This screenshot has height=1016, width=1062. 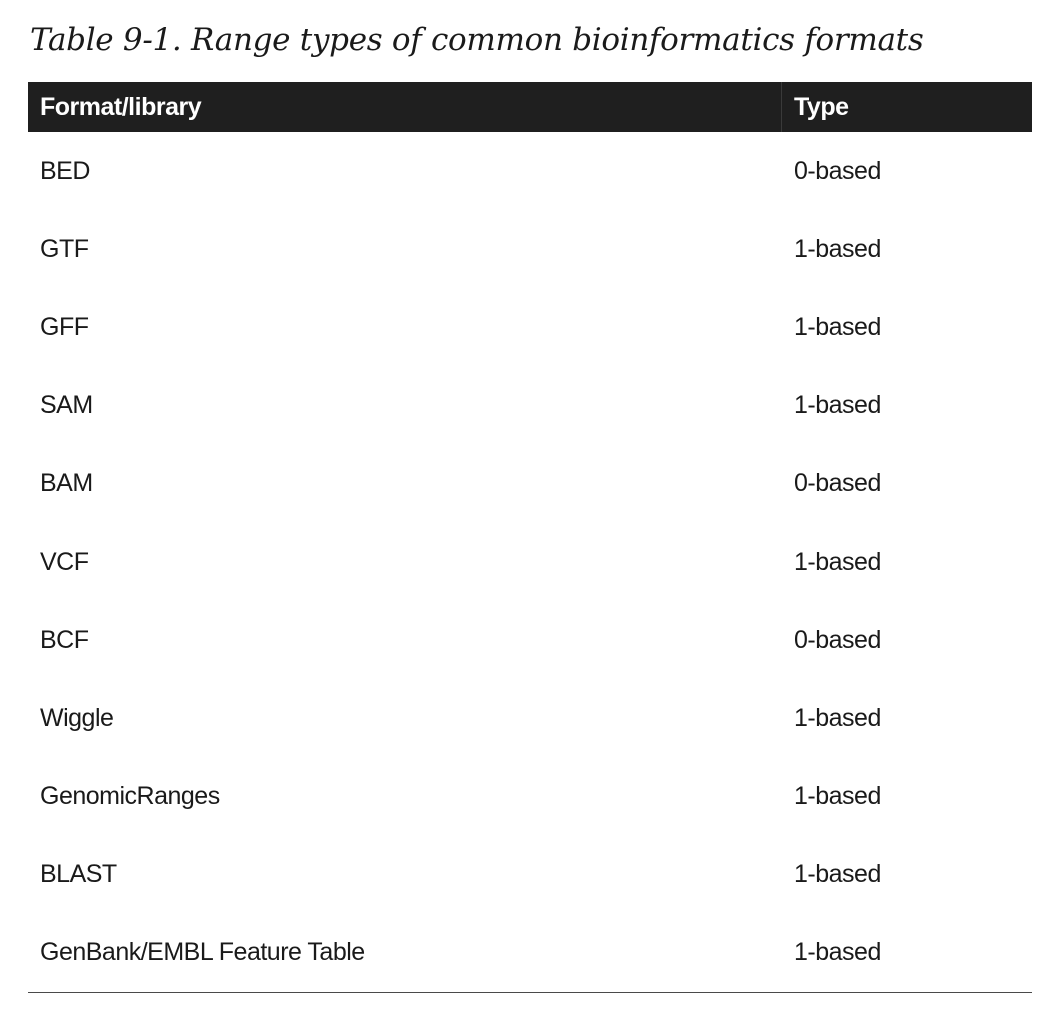 What do you see at coordinates (530, 875) in the screenshot?
I see `table-row: BLAST 1-based` at bounding box center [530, 875].